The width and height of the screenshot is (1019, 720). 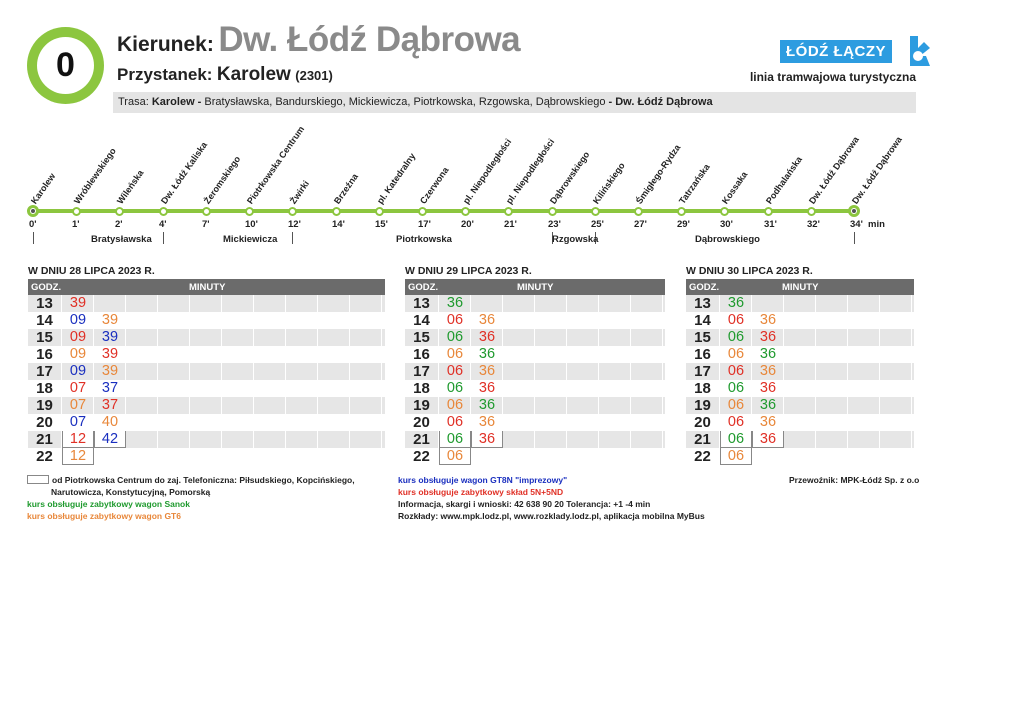 What do you see at coordinates (800, 303) in the screenshot?
I see `timetable-row: 13 36` at bounding box center [800, 303].